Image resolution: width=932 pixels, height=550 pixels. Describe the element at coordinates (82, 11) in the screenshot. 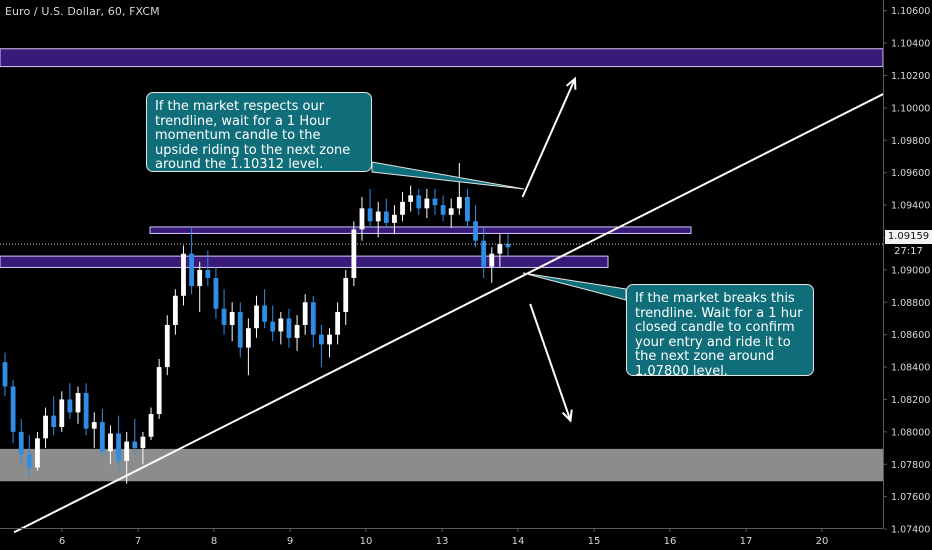

I see `chart-title: Euro / U.S. Dollar, 60, FXCM` at that location.